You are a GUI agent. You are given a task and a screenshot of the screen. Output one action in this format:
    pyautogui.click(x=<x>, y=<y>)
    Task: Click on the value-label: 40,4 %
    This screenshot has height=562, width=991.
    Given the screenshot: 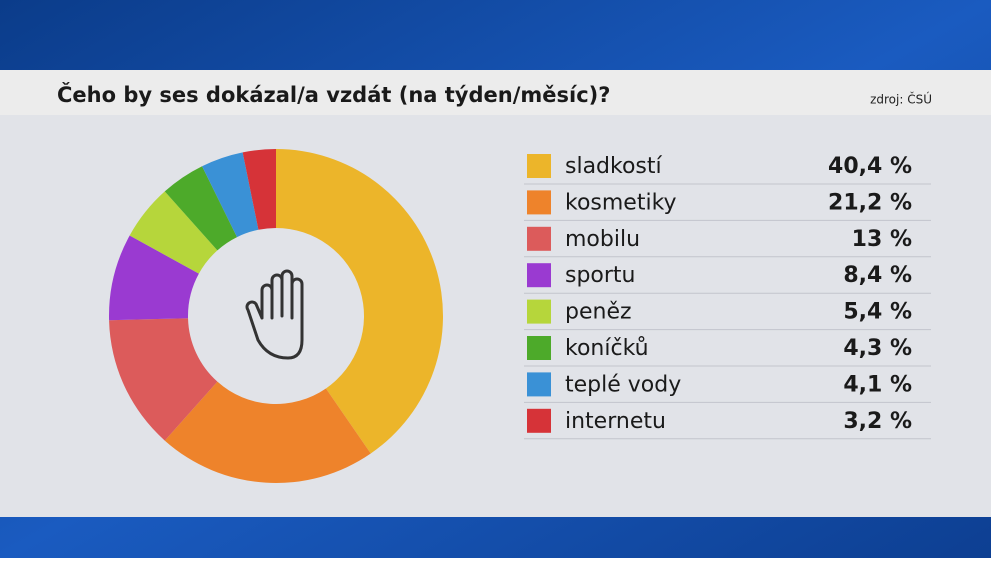 What is the action you would take?
    pyautogui.click(x=870, y=166)
    